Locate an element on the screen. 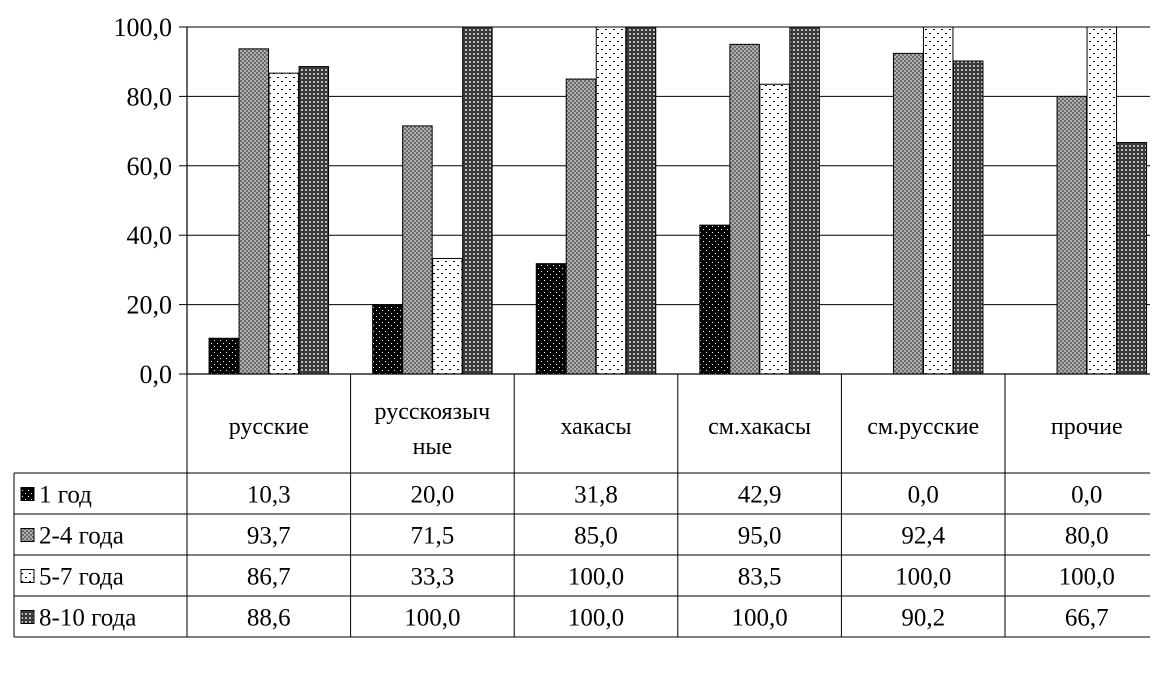  category-label: хакасы is located at coordinates (595, 427).